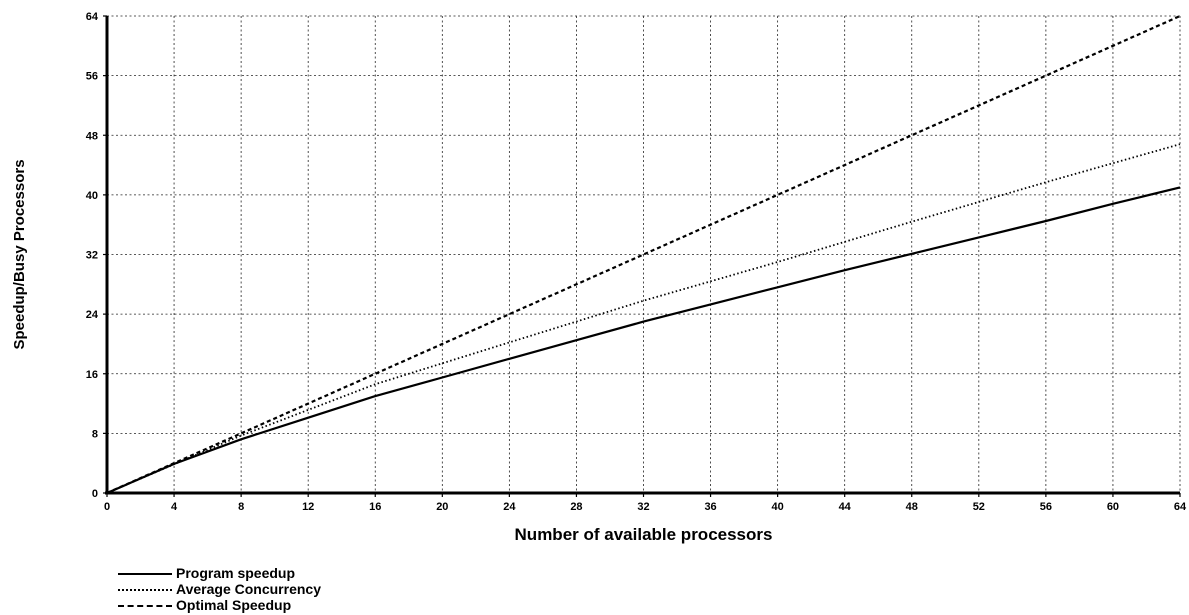 This screenshot has width=1189, height=615. I want to click on x-tick-label: 48, so click(912, 507).